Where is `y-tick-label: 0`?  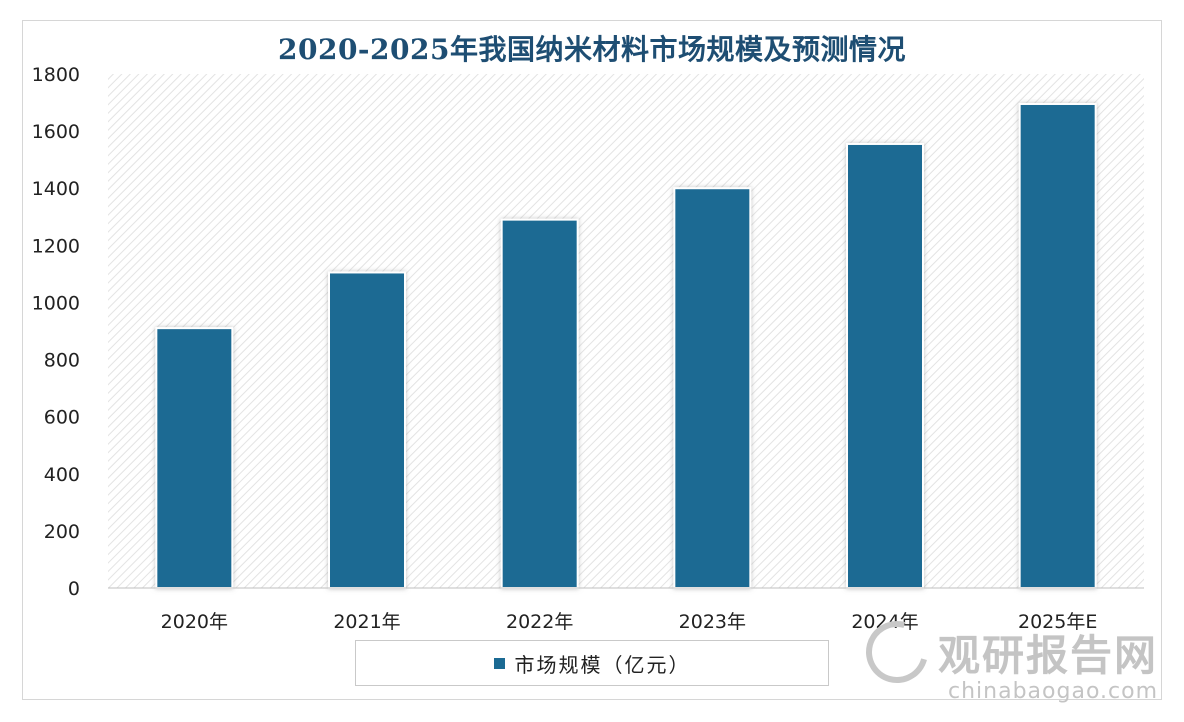
y-tick-label: 0 is located at coordinates (74, 589).